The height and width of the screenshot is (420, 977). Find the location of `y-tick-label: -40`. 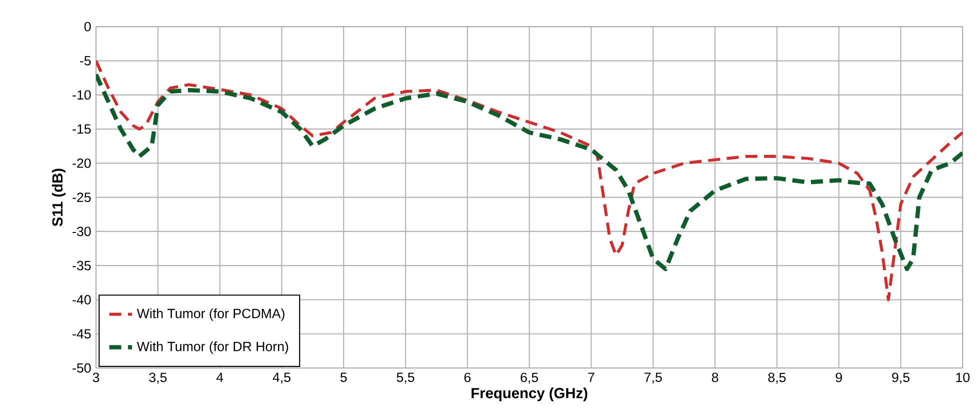

y-tick-label: -40 is located at coordinates (81, 299).